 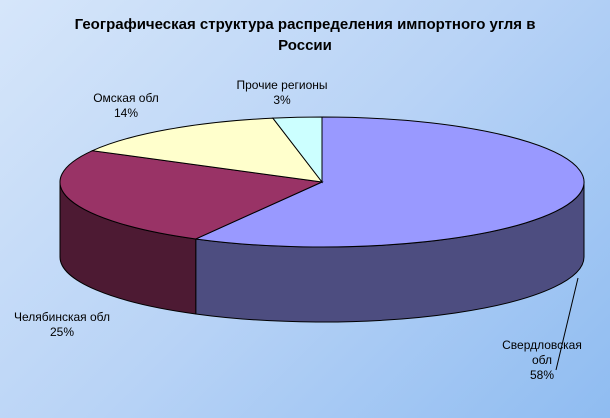 I want to click on slice-name: Омская обл, so click(x=126, y=98).